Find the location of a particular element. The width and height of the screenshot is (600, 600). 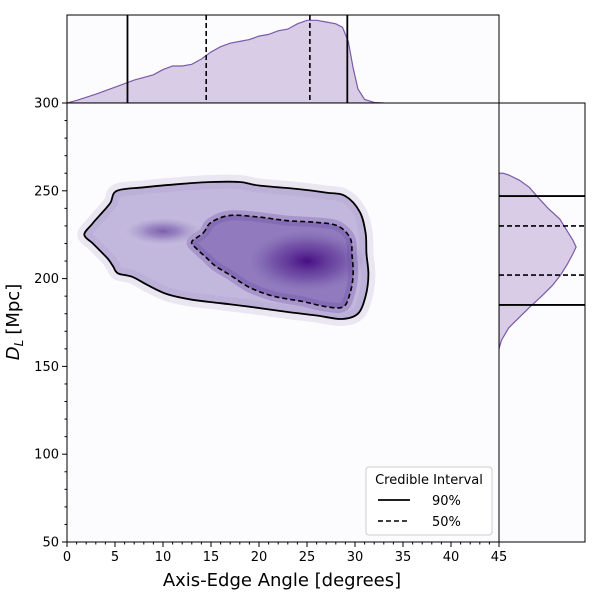

legend-label-50: 50% is located at coordinates (446, 522).